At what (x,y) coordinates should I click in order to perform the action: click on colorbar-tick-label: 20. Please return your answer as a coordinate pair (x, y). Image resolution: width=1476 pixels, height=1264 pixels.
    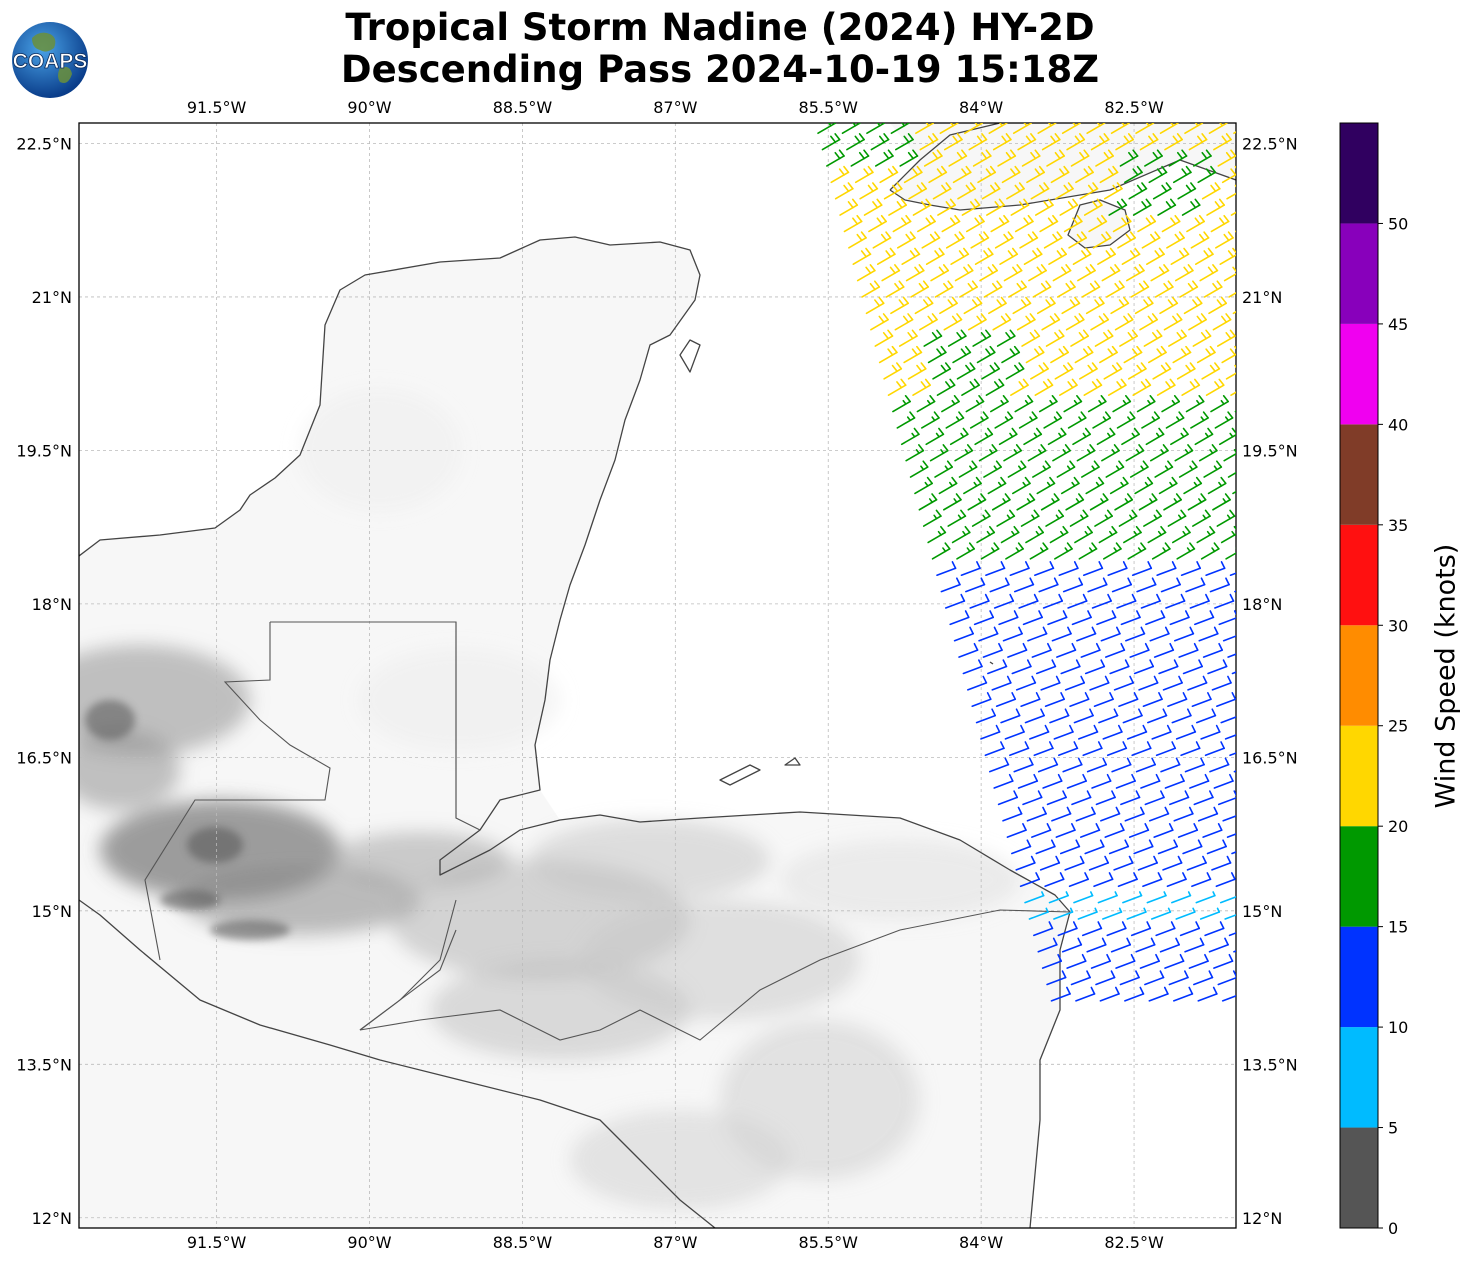
    Looking at the image, I should click on (1398, 826).